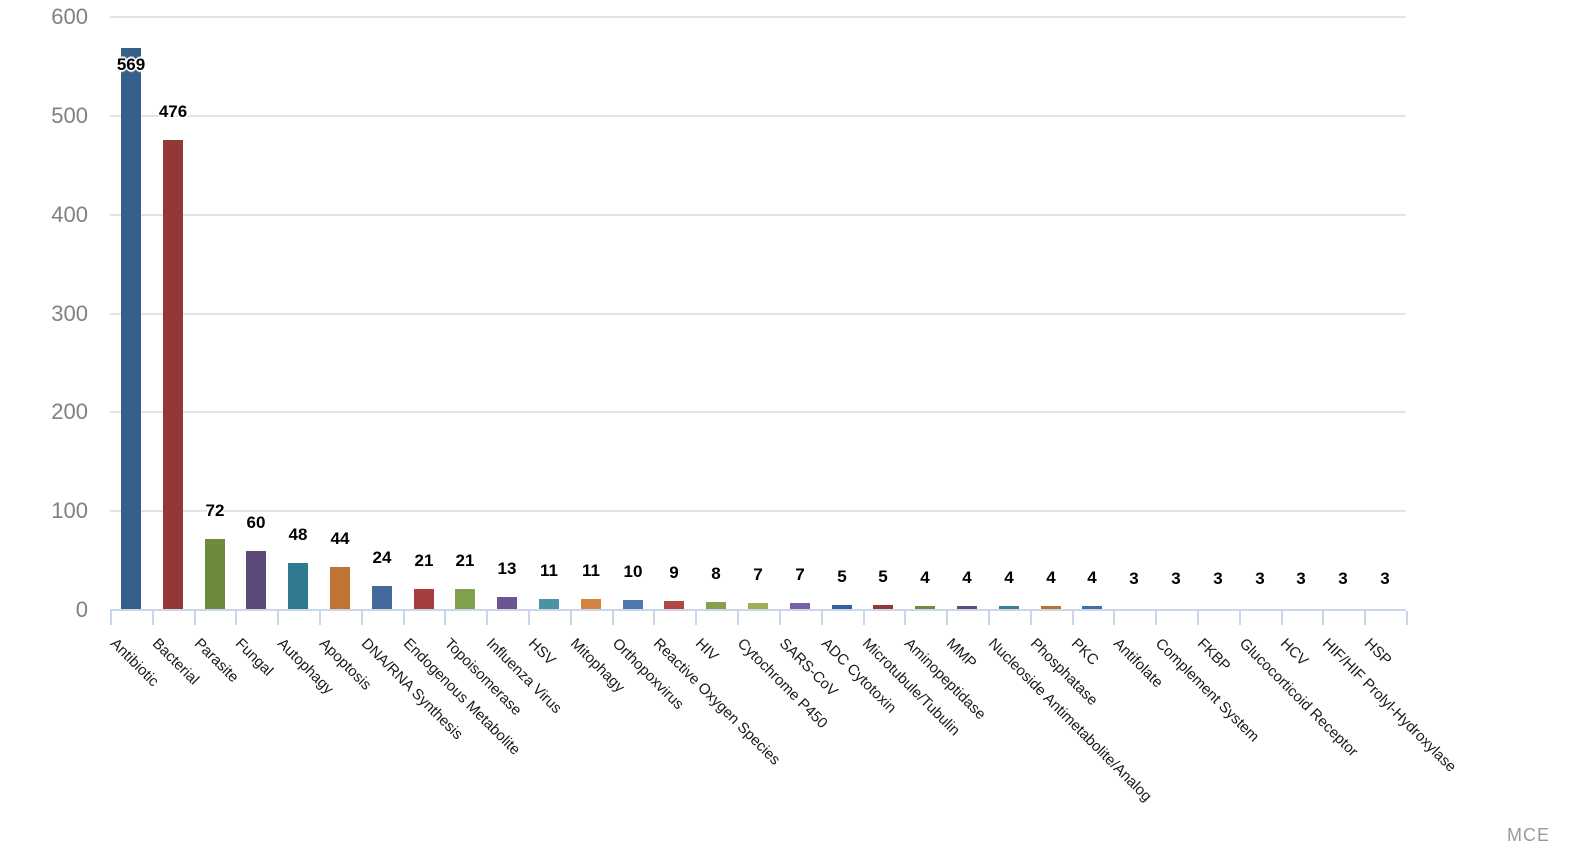 This screenshot has height=860, width=1580. What do you see at coordinates (800, 606) in the screenshot?
I see `bar-sars-cov` at bounding box center [800, 606].